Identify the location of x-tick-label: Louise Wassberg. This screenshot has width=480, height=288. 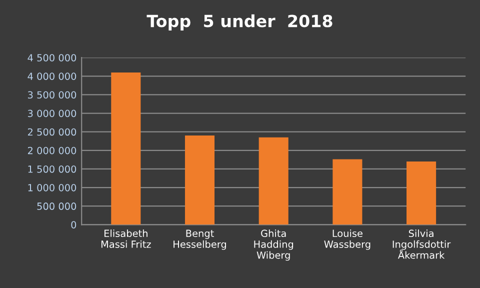
(347, 240).